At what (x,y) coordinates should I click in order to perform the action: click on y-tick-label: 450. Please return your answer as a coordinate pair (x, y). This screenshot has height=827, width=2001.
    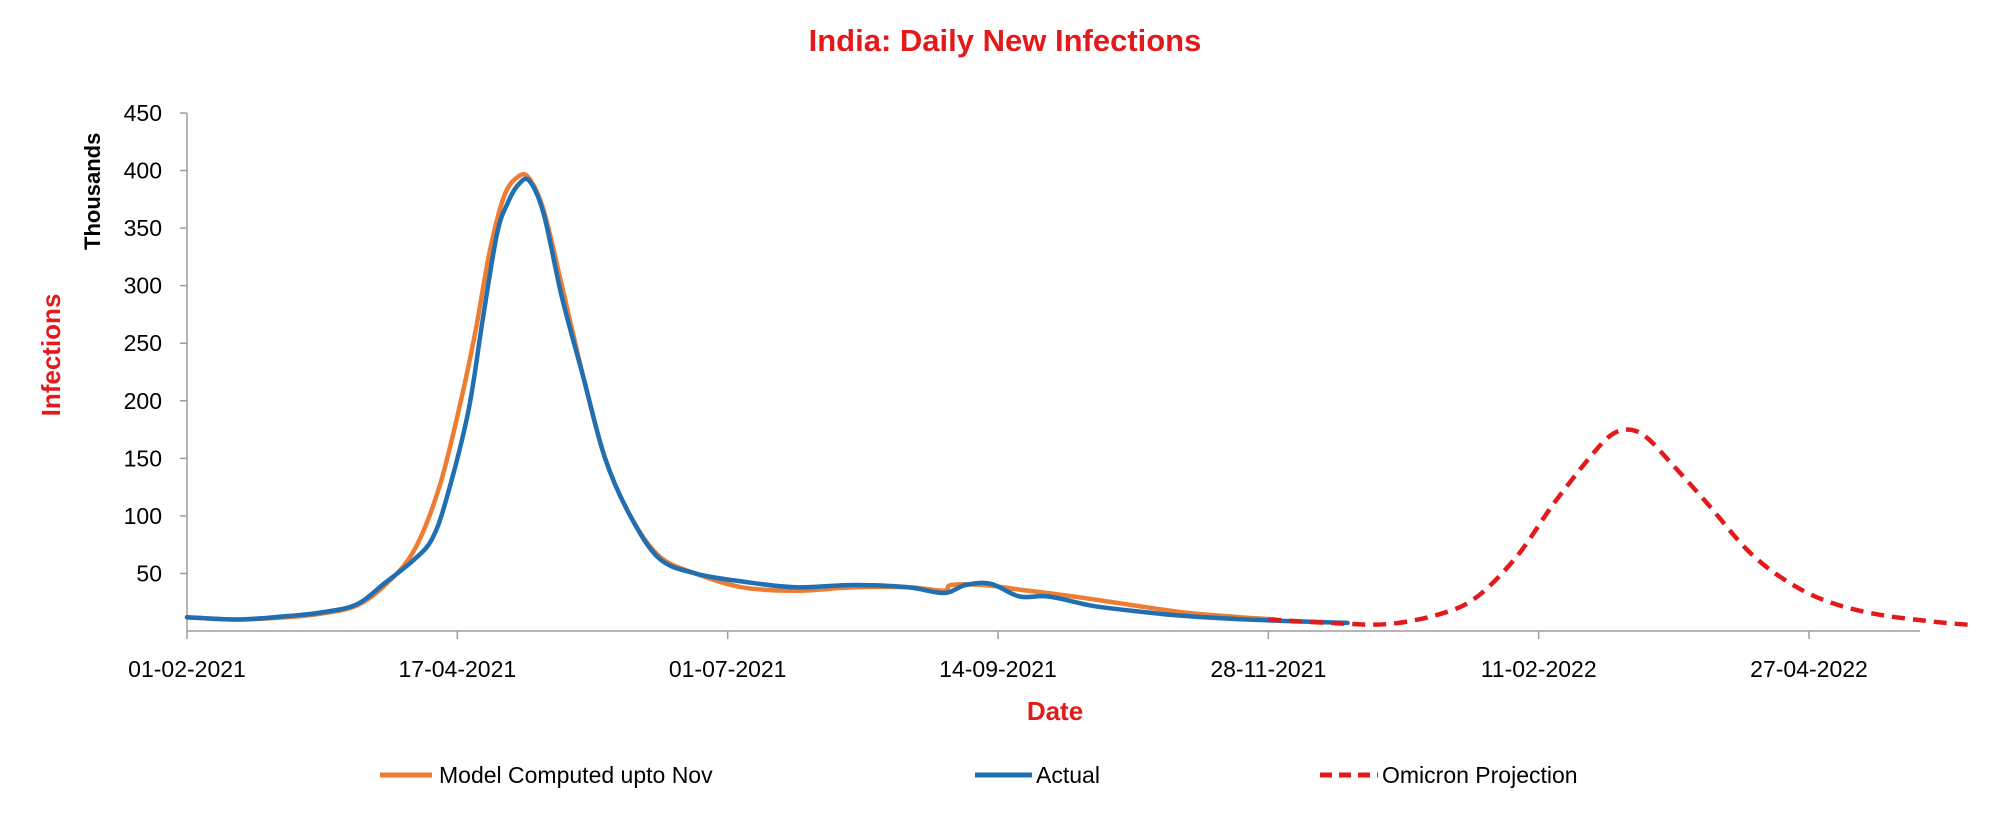
    Looking at the image, I should click on (143, 113).